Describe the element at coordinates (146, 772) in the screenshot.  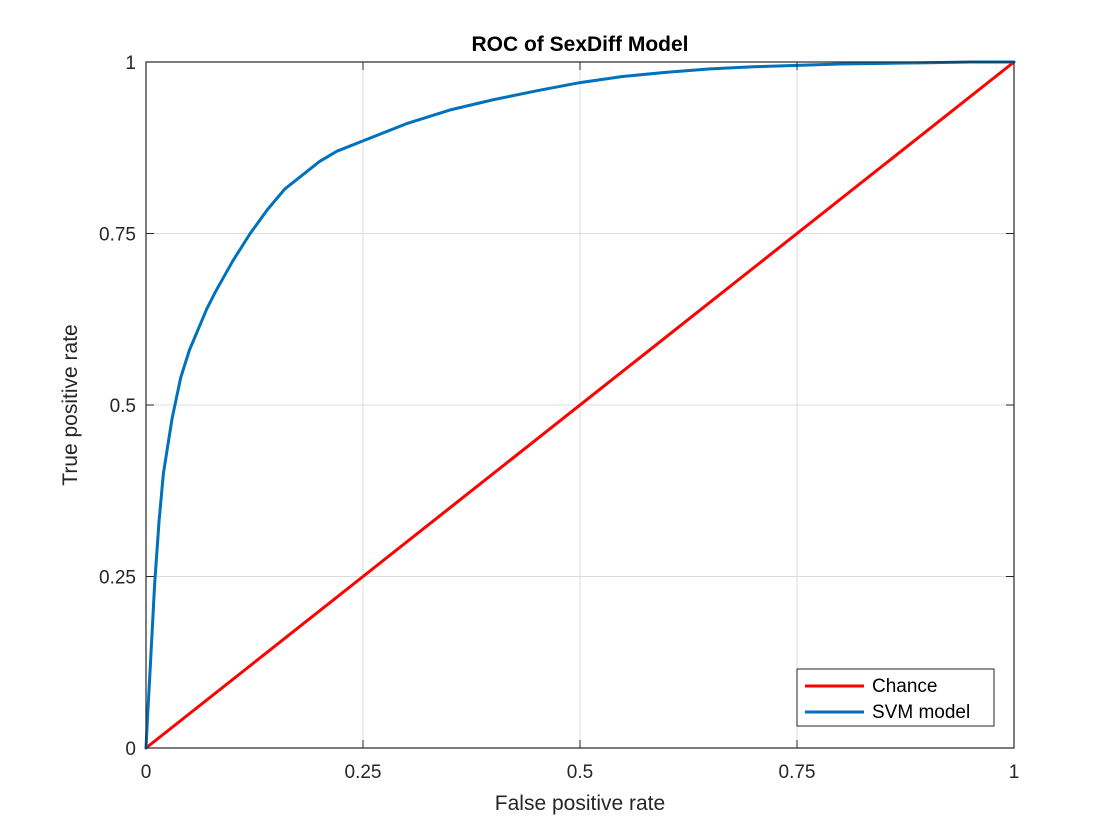
I see `x-tick-label: 0` at that location.